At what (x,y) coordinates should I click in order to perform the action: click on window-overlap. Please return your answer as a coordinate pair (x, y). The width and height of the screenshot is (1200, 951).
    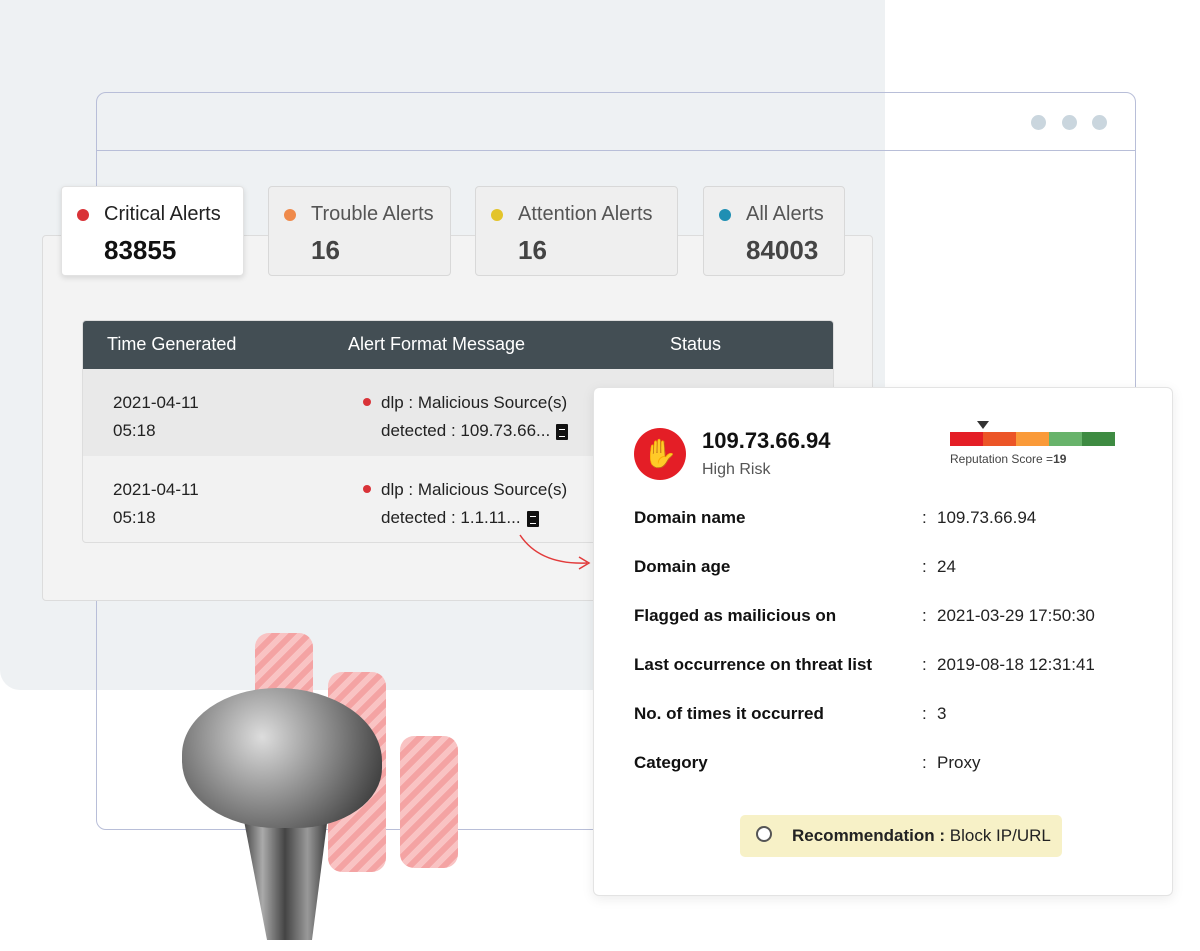
    Looking at the image, I should click on (988, 322).